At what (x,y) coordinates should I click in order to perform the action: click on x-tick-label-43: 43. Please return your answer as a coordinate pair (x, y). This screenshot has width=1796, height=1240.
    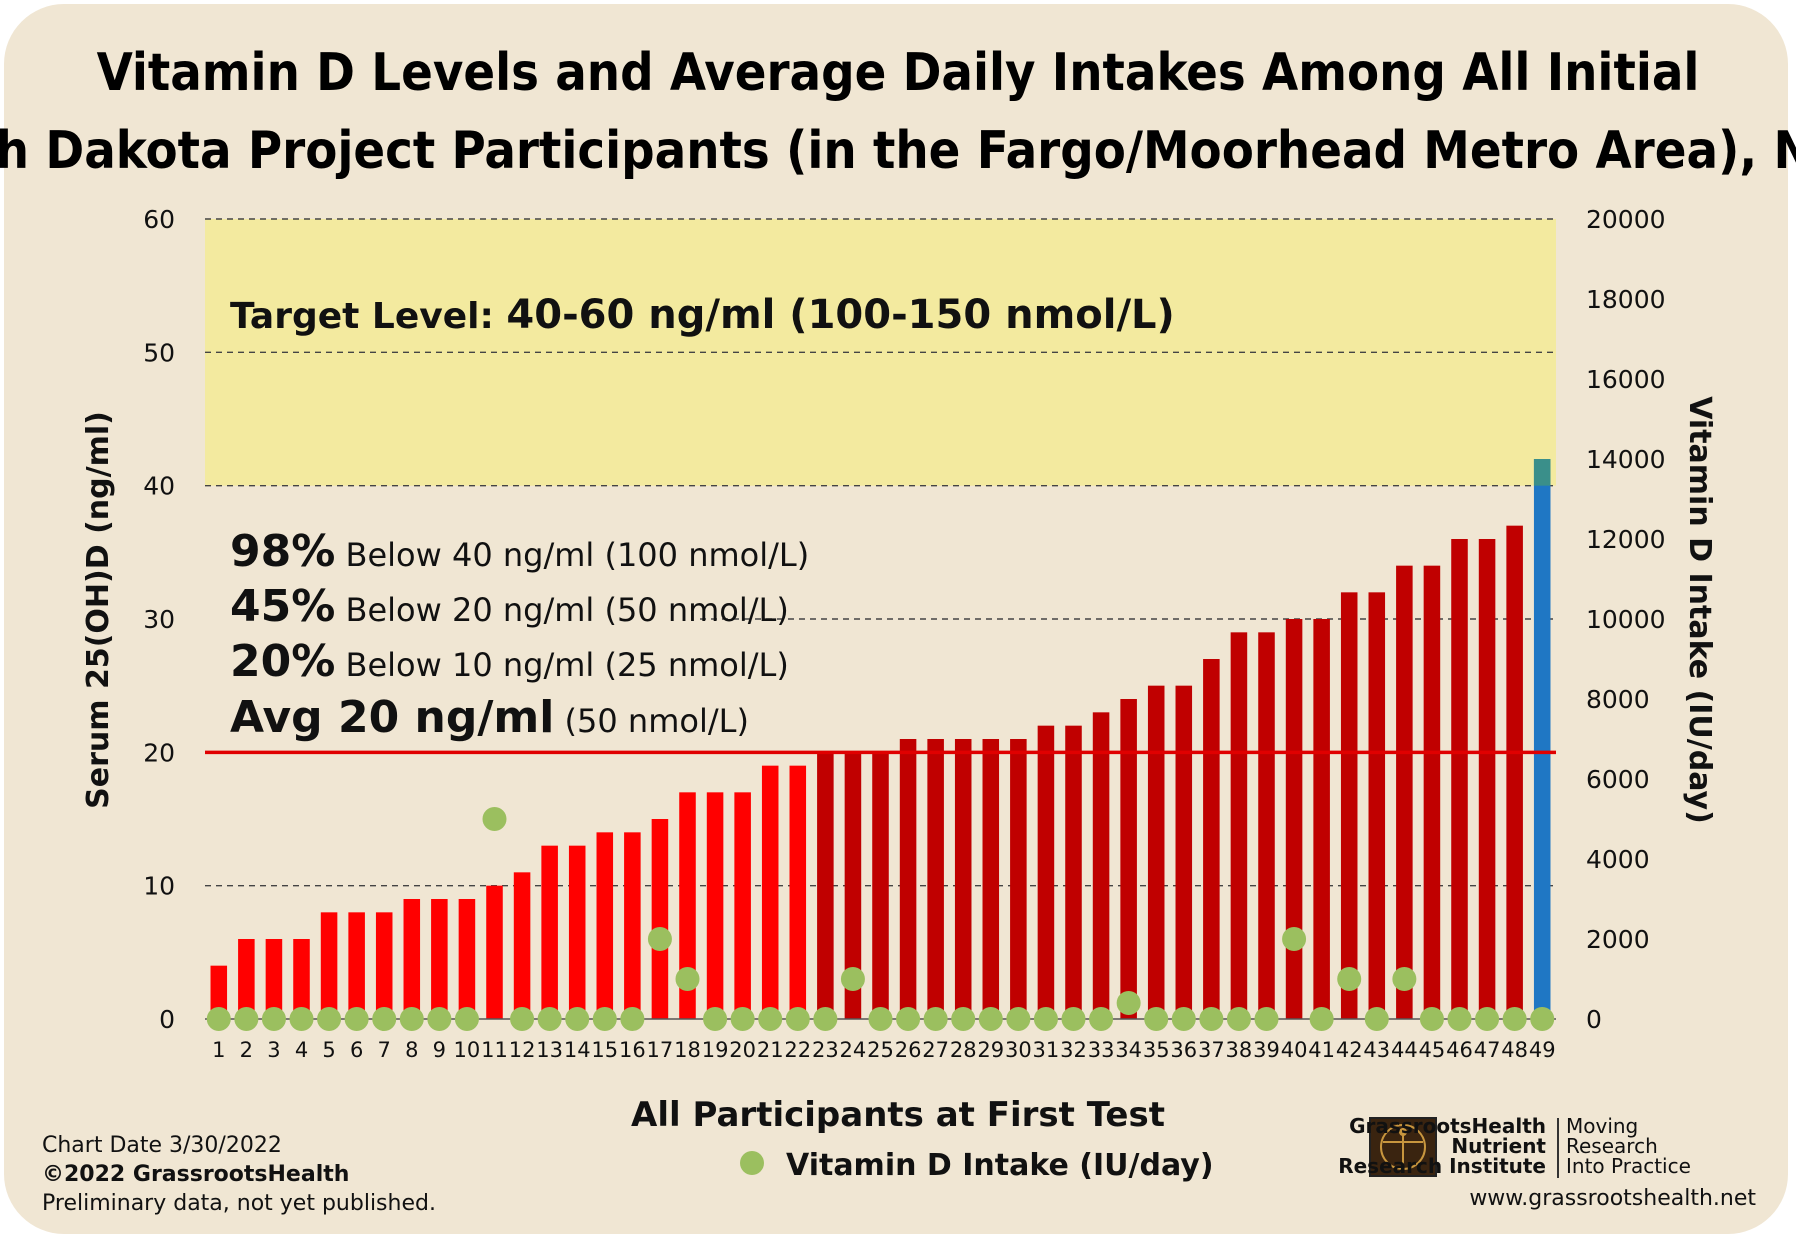
    Looking at the image, I should click on (1376, 1050).